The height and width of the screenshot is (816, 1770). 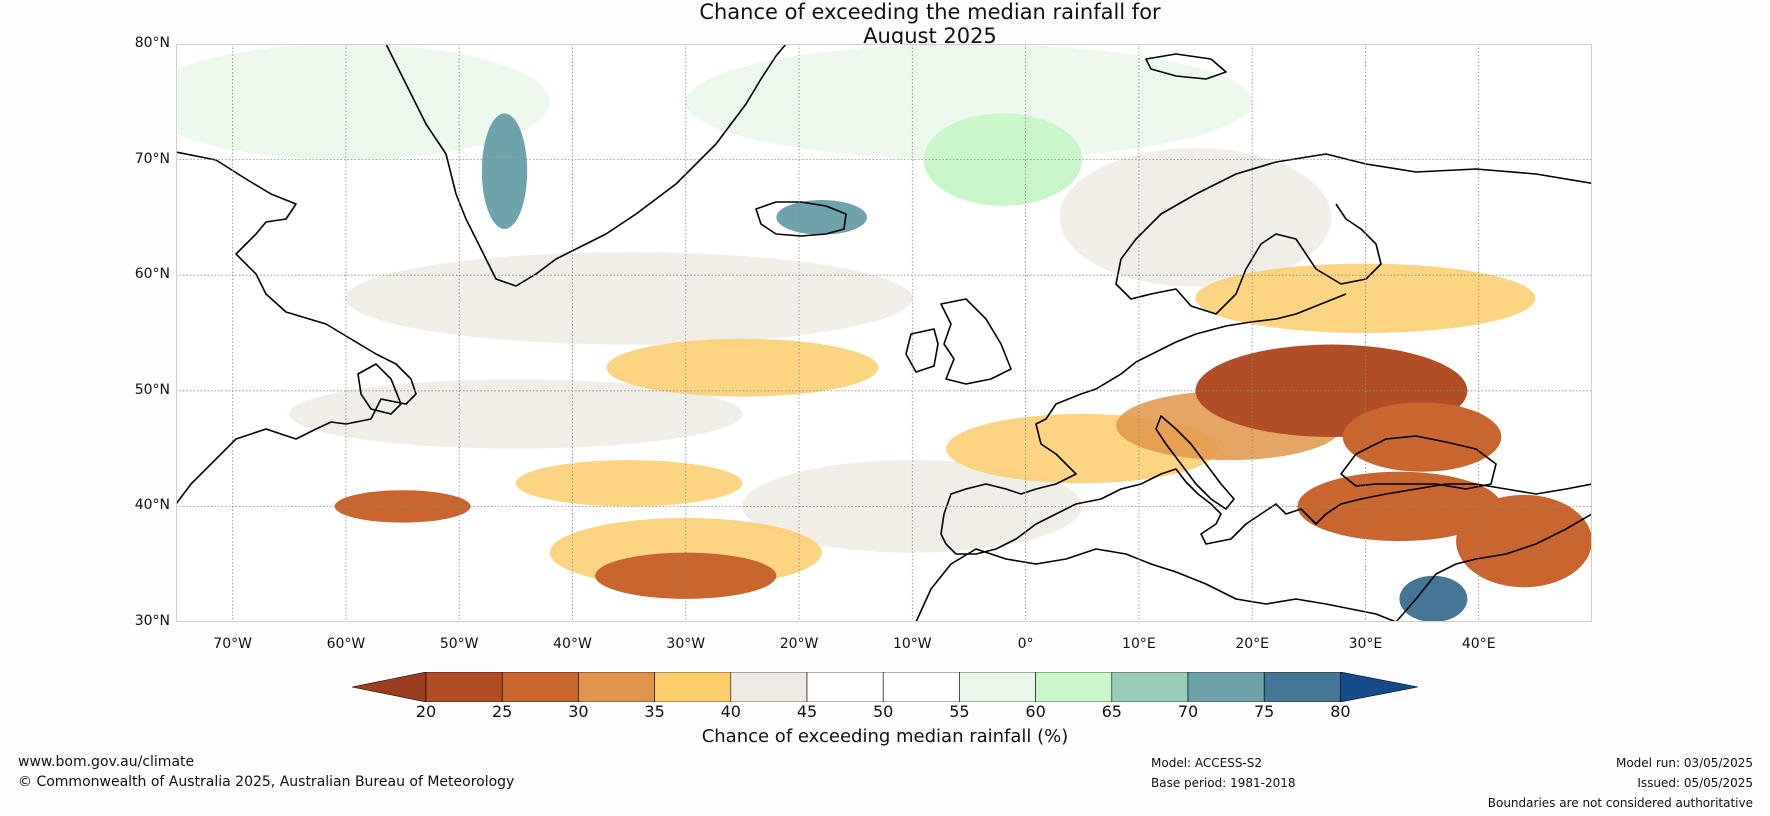 I want to click on colorbar-tick-label: 70, so click(x=1188, y=711).